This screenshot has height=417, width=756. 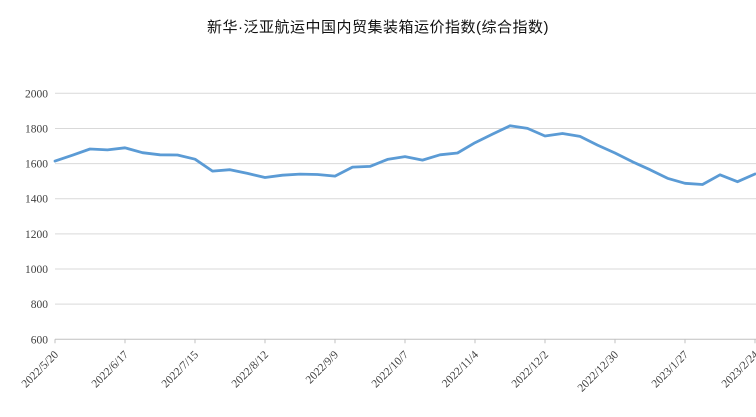 What do you see at coordinates (40, 305) in the screenshot?
I see `y-axis-label: 800` at bounding box center [40, 305].